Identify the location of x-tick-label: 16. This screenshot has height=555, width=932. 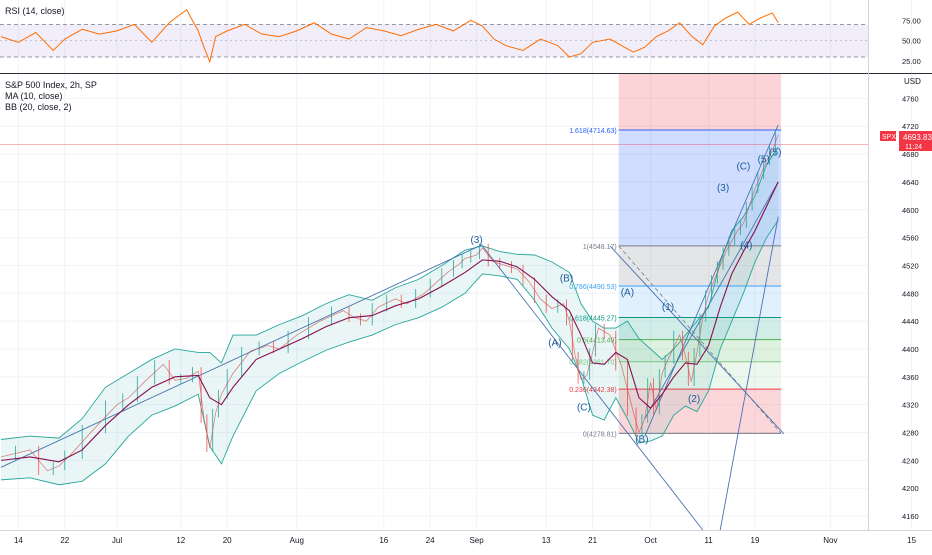
(383, 540).